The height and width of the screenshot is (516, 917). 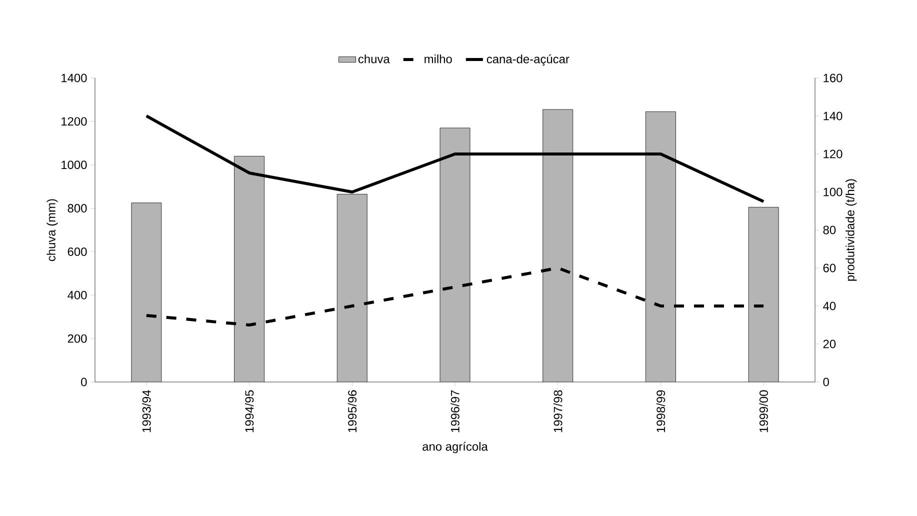 I want to click on y-axis-title: chuva (mm), so click(x=52, y=230).